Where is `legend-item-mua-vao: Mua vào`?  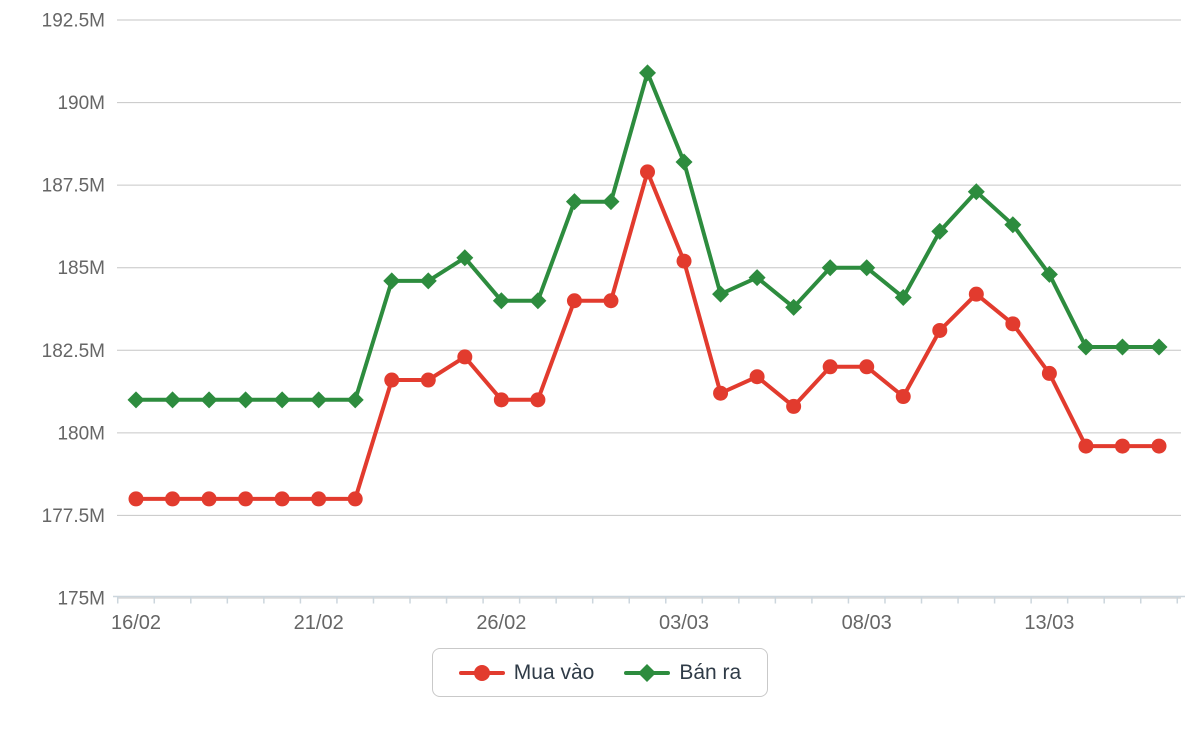 legend-item-mua-vao: Mua vào is located at coordinates (526, 672).